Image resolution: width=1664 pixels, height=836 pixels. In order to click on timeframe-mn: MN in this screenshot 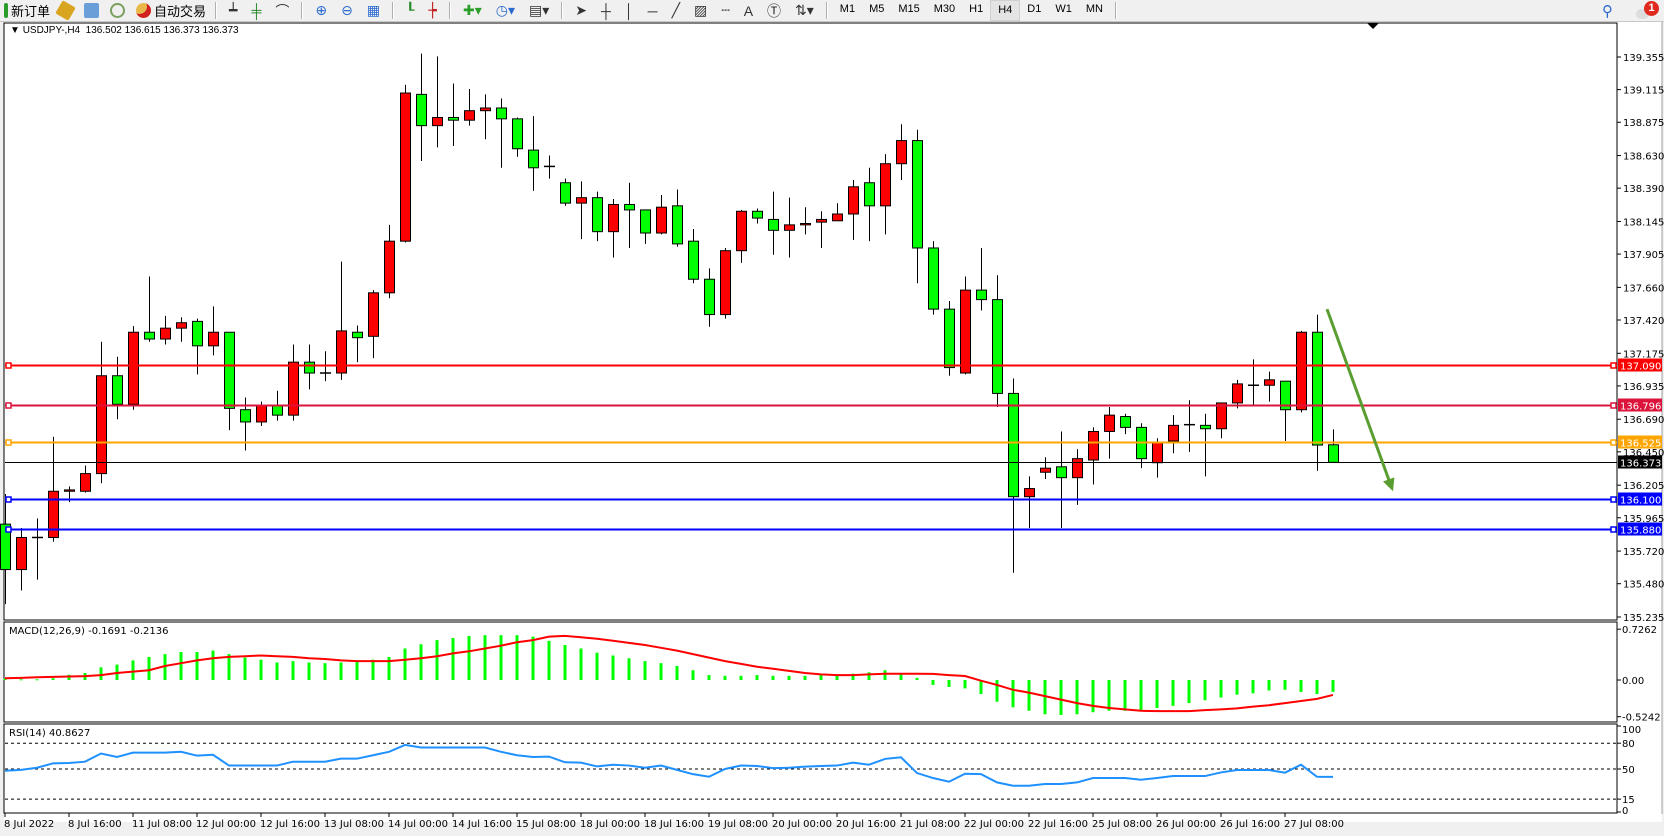, I will do `click(1094, 9)`.